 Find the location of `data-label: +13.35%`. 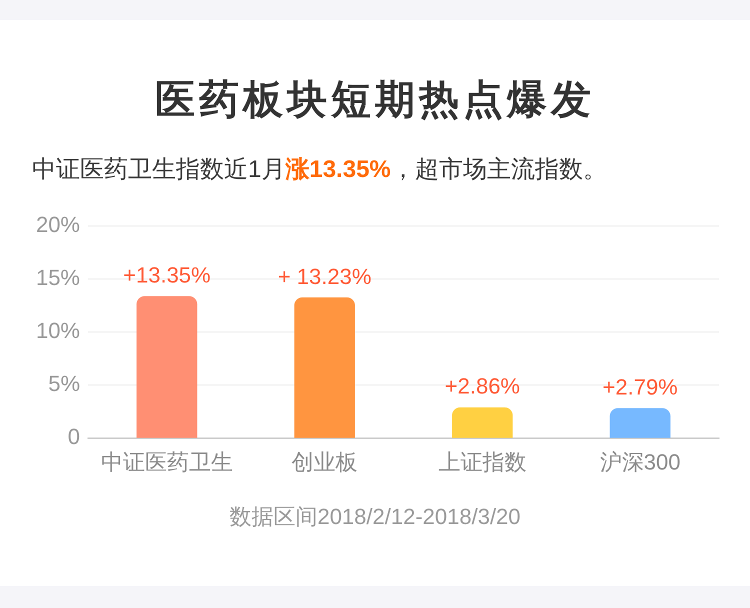

data-label: +13.35% is located at coordinates (167, 275).